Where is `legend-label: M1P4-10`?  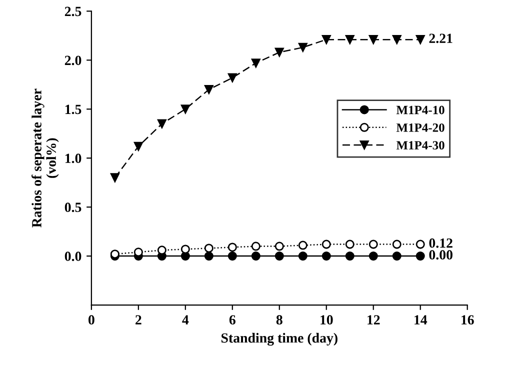 legend-label: M1P4-10 is located at coordinates (420, 110).